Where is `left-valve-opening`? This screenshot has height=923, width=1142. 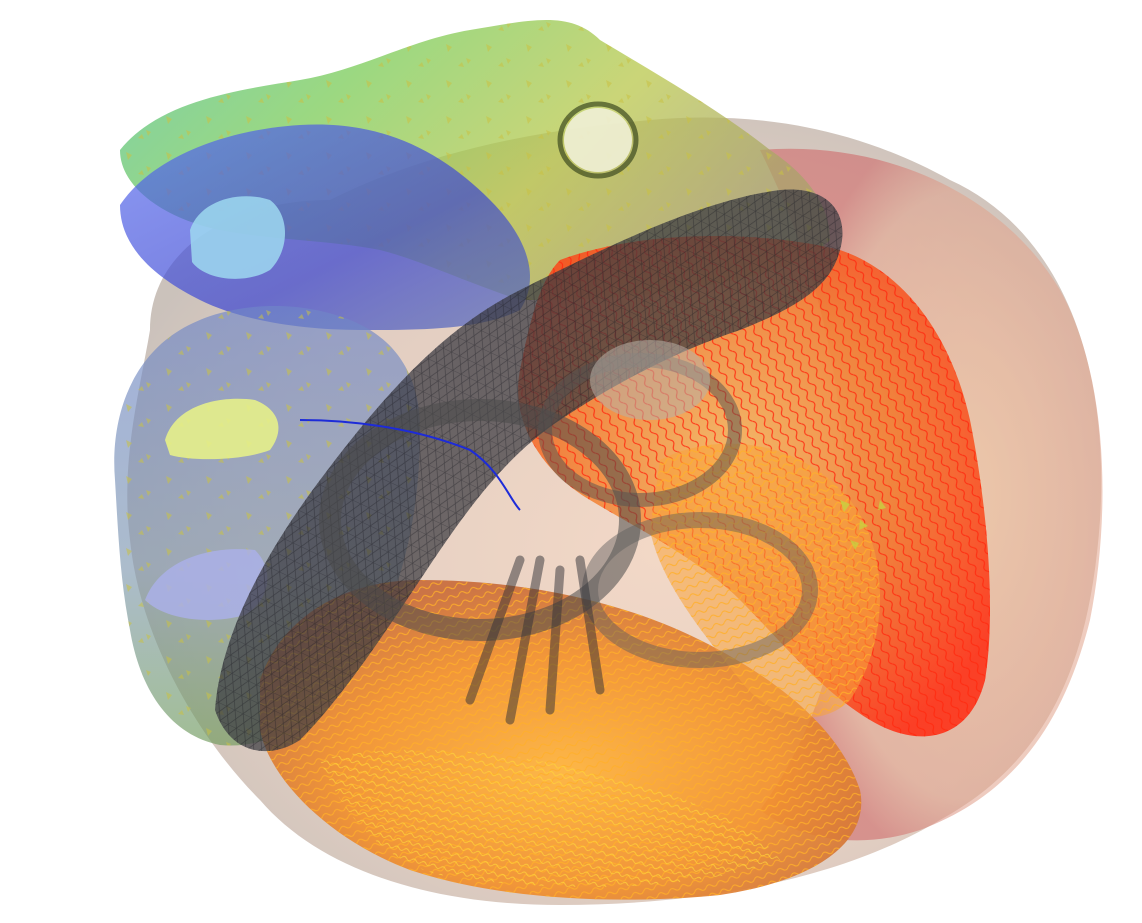
left-valve-opening is located at coordinates (222, 429).